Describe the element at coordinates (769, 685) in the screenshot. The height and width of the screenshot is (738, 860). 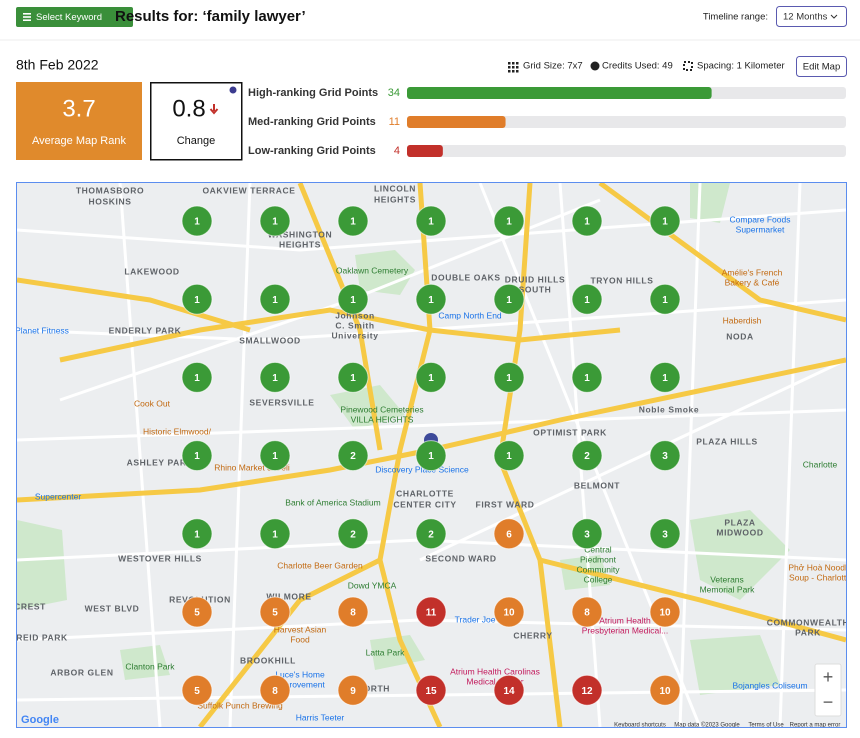
I see `map-label: Bojangles Coliseum` at that location.